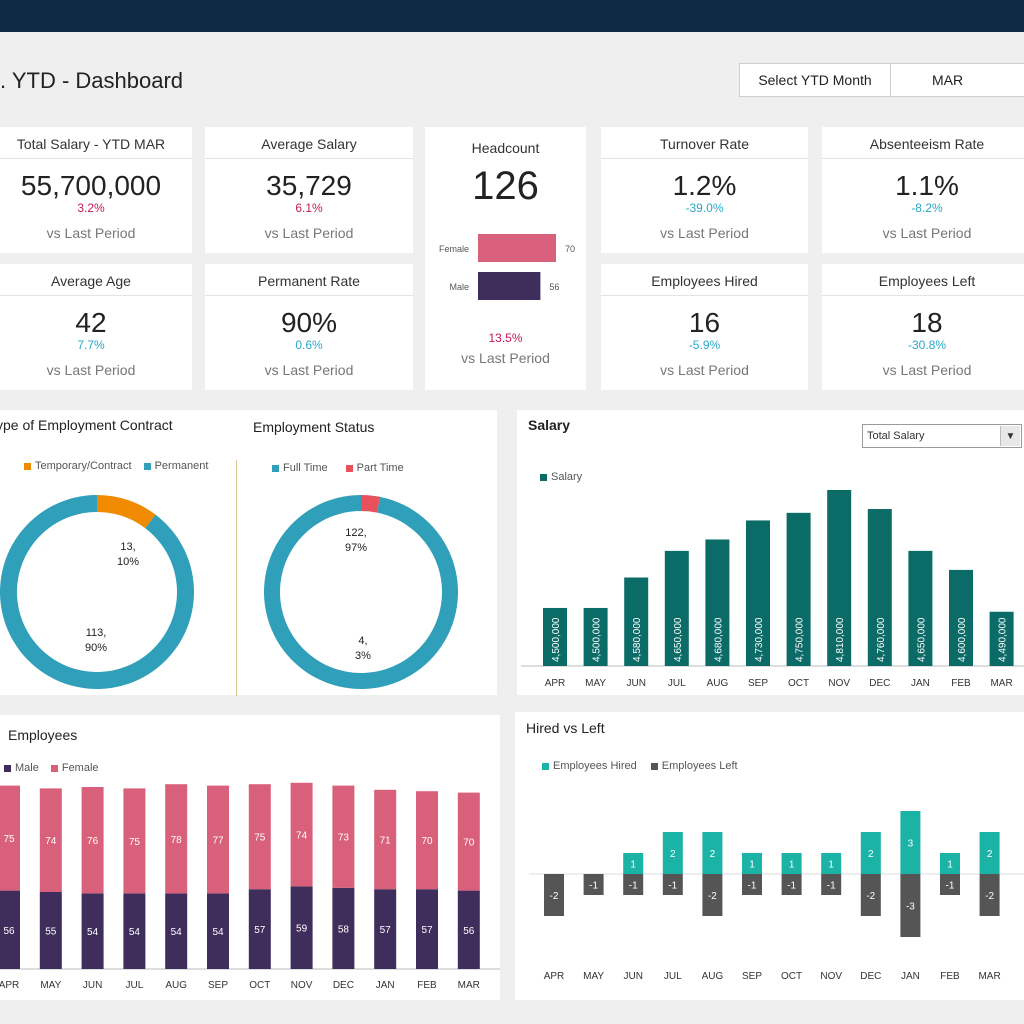 The height and width of the screenshot is (1024, 1024). What do you see at coordinates (51, 932) in the screenshot?
I see `male-data-label: 55` at bounding box center [51, 932].